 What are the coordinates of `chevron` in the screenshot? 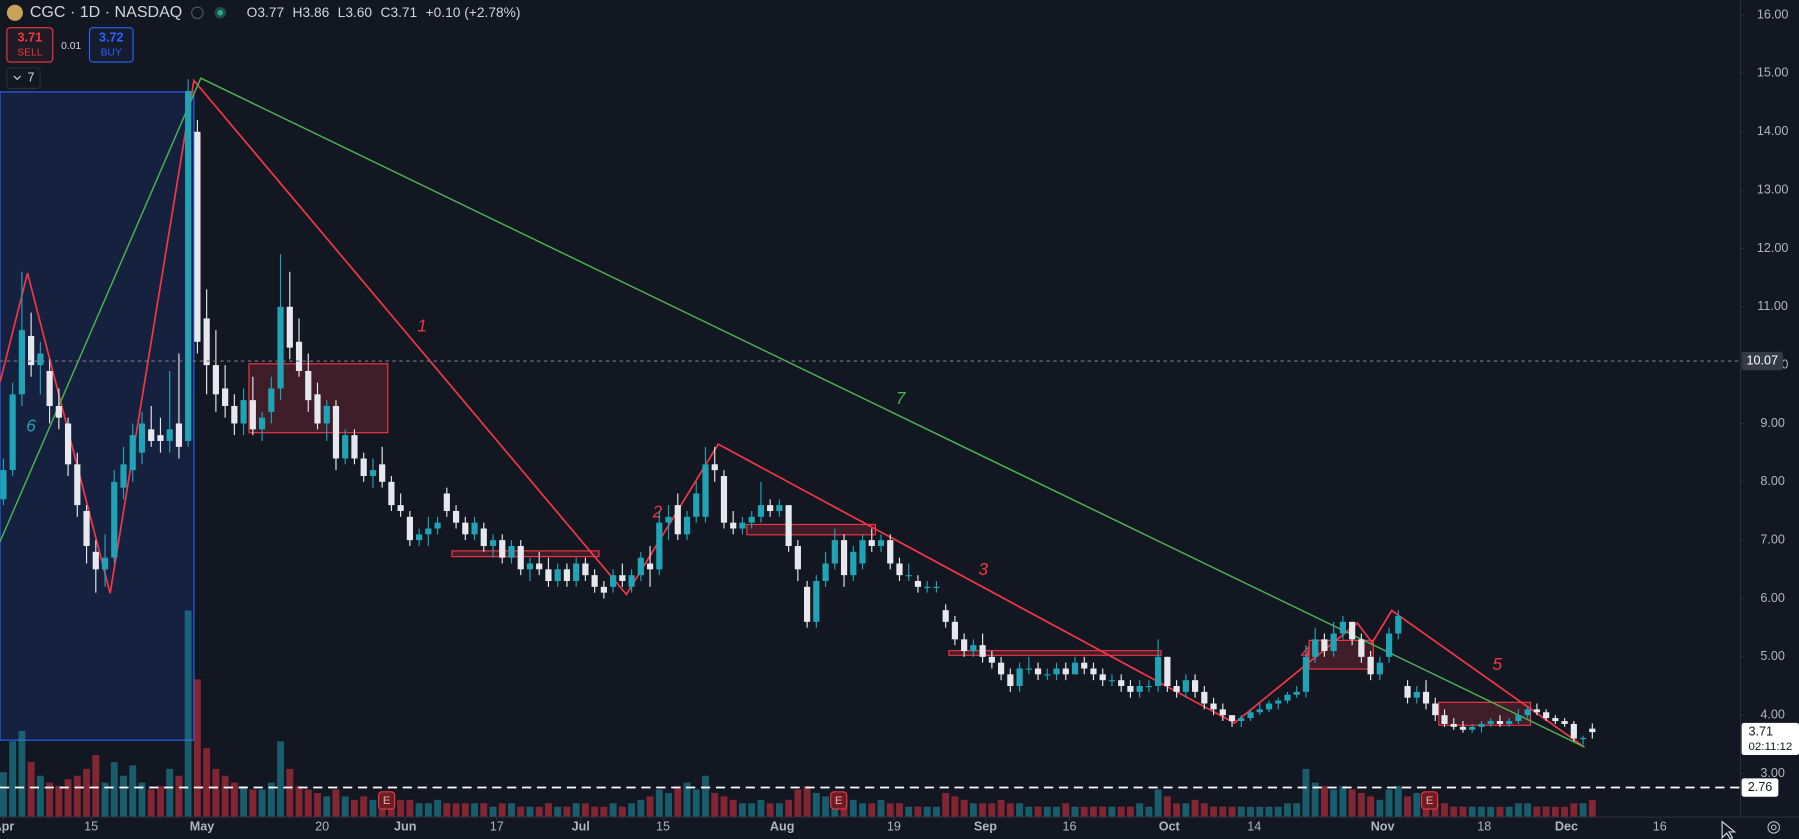 It's located at (17, 78).